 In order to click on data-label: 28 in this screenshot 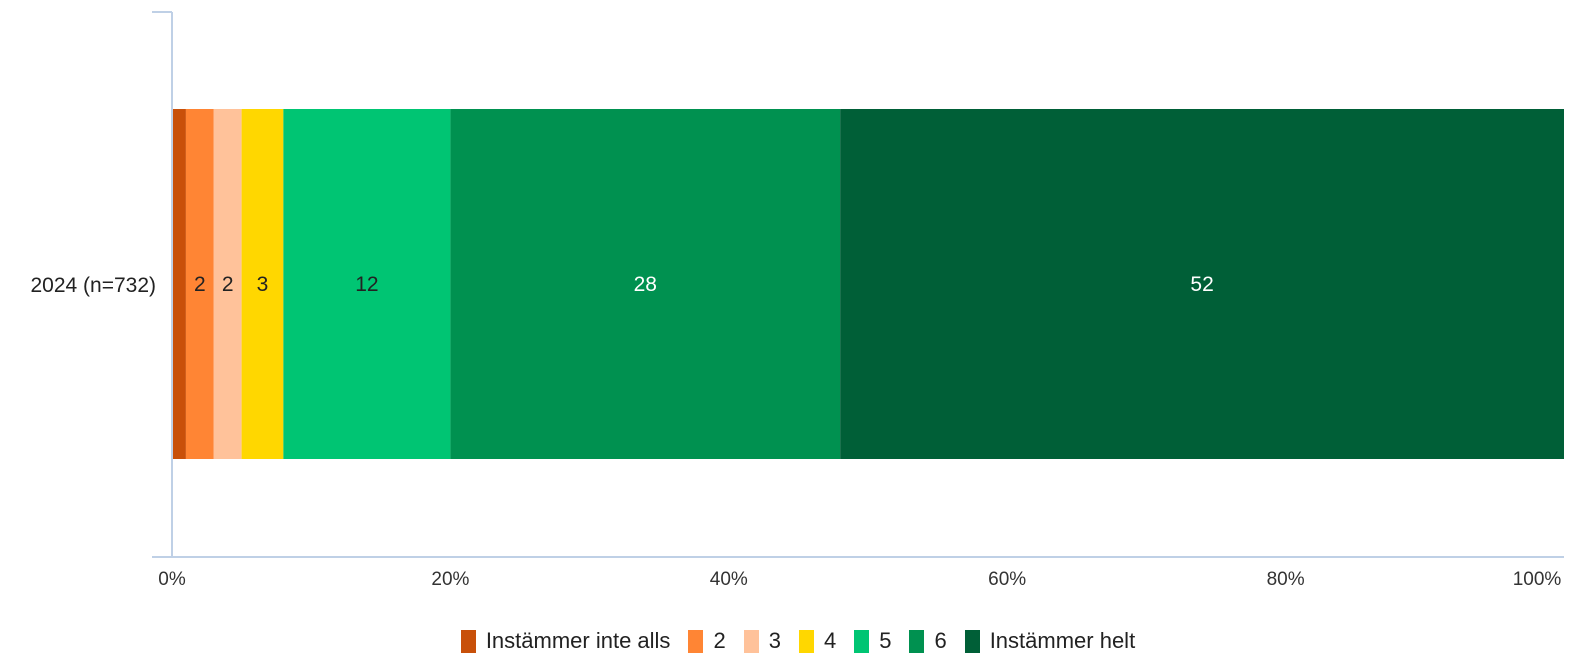, I will do `click(645, 284)`.